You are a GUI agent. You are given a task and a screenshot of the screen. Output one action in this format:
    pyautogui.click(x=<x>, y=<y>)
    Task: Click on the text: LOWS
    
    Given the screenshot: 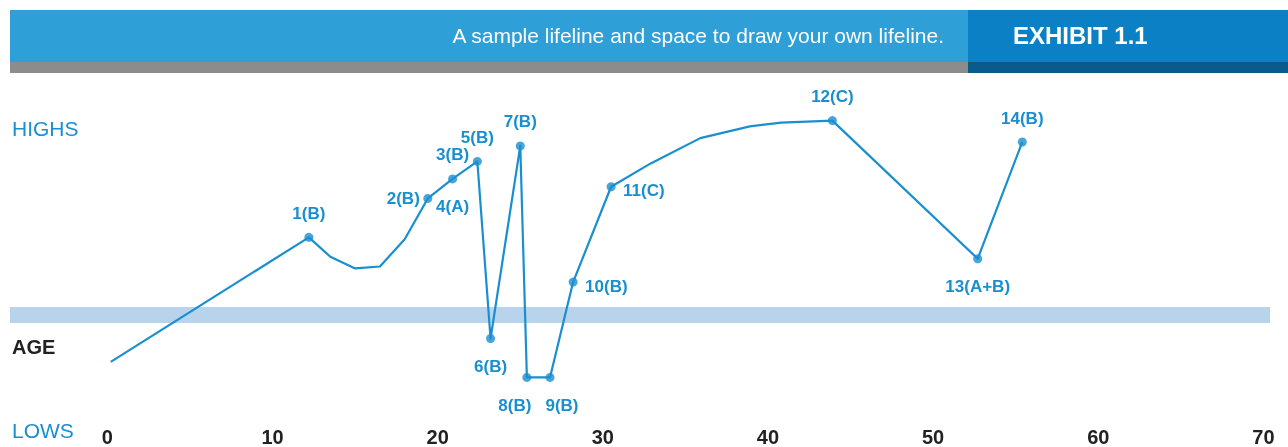 What is the action you would take?
    pyautogui.click(x=43, y=430)
    